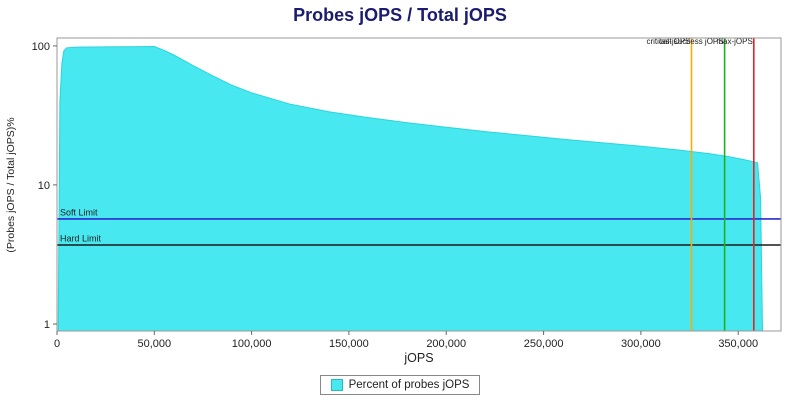 This screenshot has height=400, width=800. What do you see at coordinates (446, 344) in the screenshot?
I see `x-tick-label: 200,000` at bounding box center [446, 344].